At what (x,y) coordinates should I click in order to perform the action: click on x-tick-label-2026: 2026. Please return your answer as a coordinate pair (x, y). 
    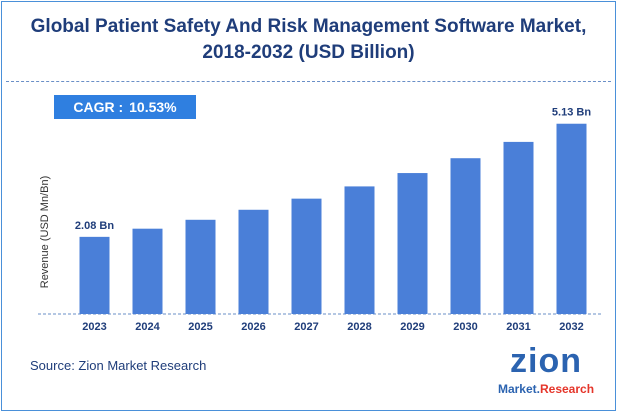
    Looking at the image, I should click on (253, 327).